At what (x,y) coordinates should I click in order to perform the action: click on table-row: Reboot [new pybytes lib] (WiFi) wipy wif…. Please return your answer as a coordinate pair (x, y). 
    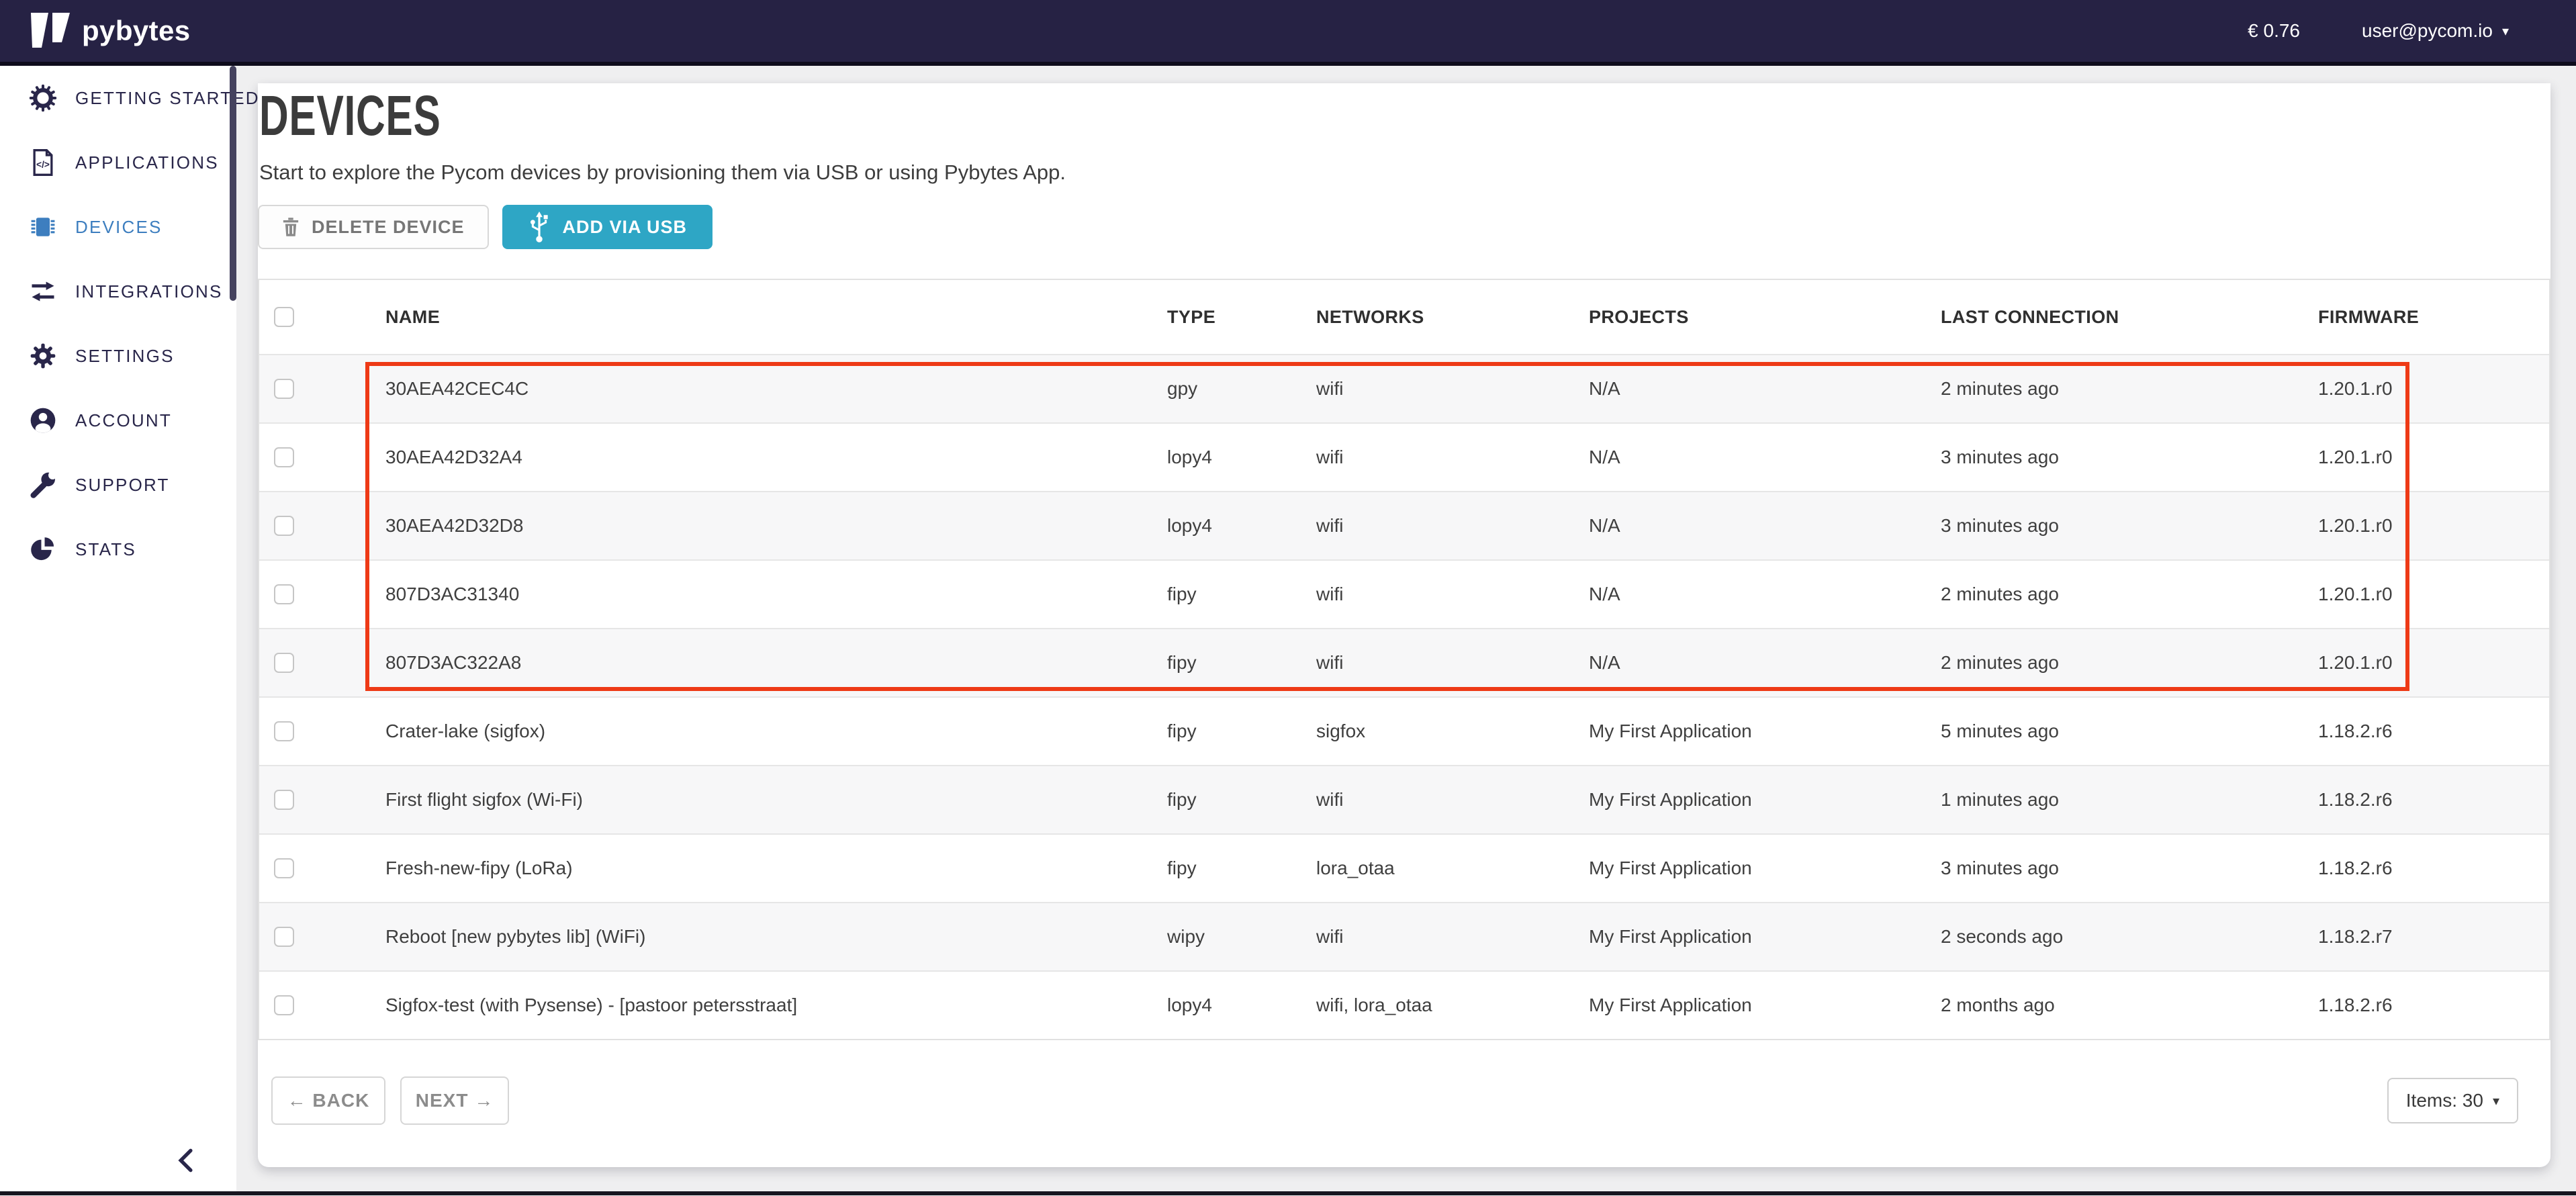
    Looking at the image, I should click on (1404, 936).